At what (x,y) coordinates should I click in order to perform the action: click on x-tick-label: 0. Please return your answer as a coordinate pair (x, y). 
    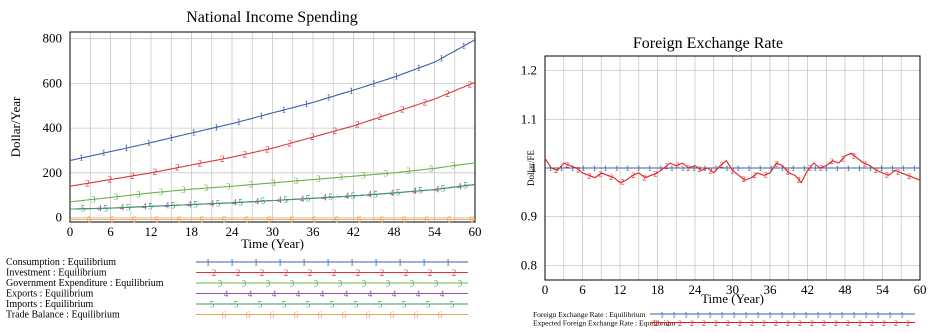
    Looking at the image, I should click on (545, 289).